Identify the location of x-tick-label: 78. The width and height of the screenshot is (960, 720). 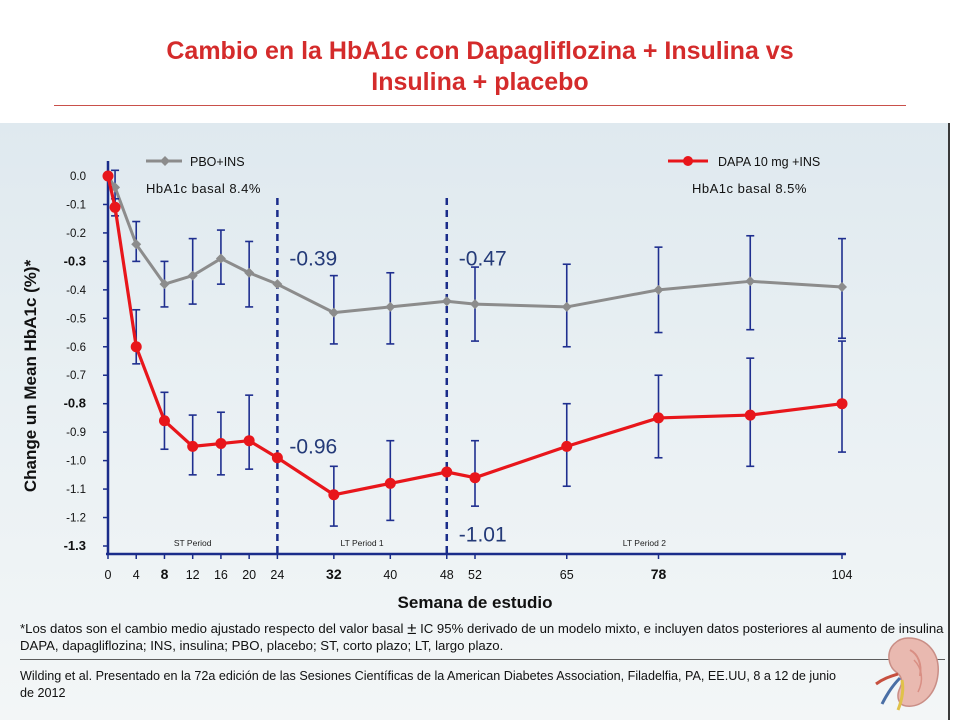
(659, 574).